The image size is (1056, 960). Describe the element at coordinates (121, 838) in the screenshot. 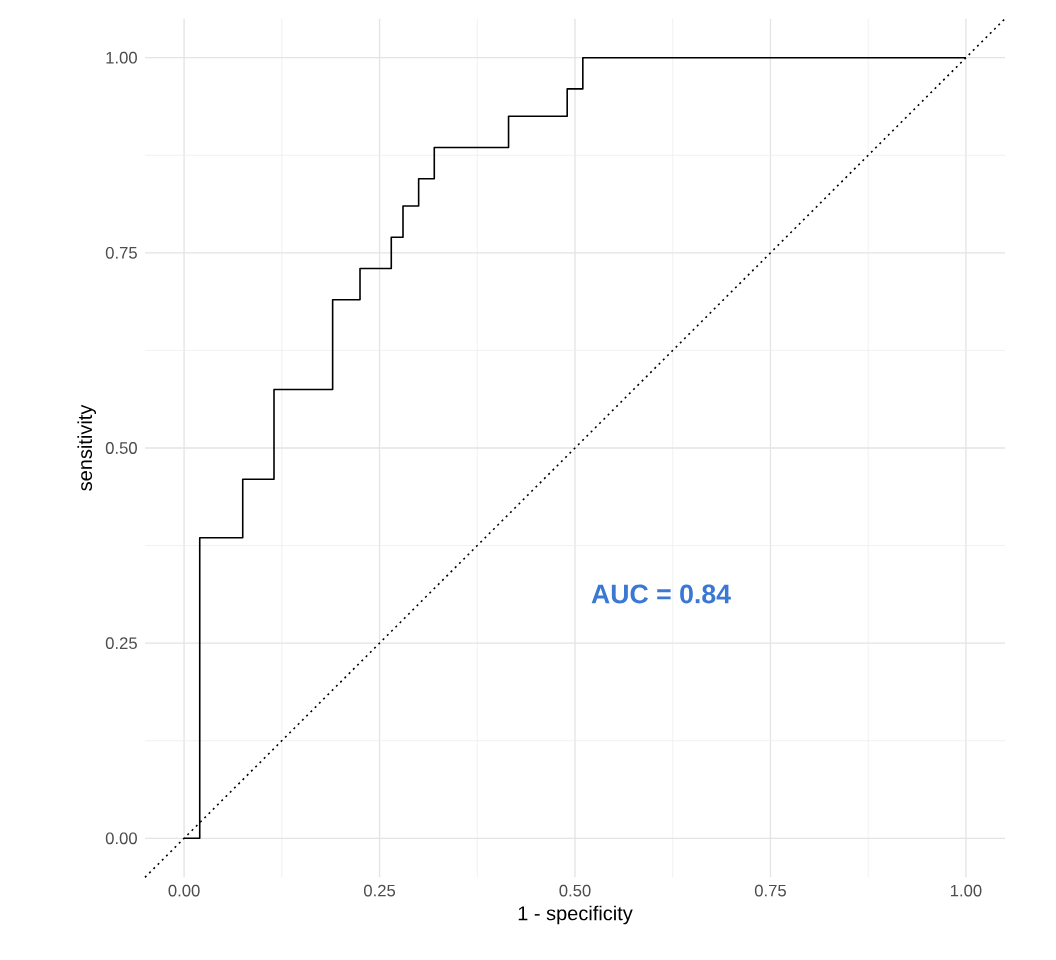

I see `y-tick-label: 0.00` at that location.